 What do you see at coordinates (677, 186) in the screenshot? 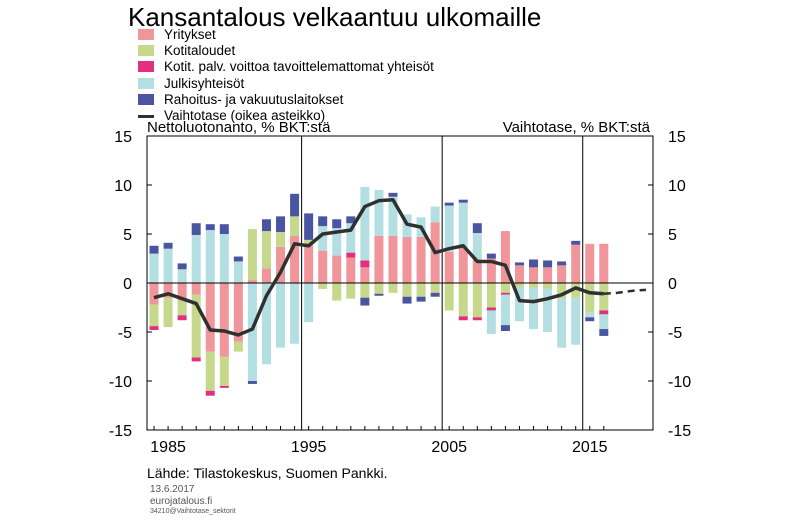
I see `y-tick-label: 10` at bounding box center [677, 186].